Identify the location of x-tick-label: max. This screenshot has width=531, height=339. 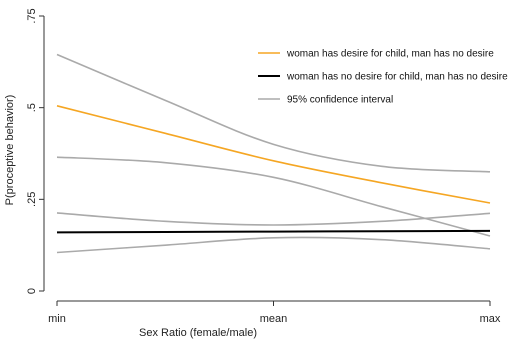
(490, 319).